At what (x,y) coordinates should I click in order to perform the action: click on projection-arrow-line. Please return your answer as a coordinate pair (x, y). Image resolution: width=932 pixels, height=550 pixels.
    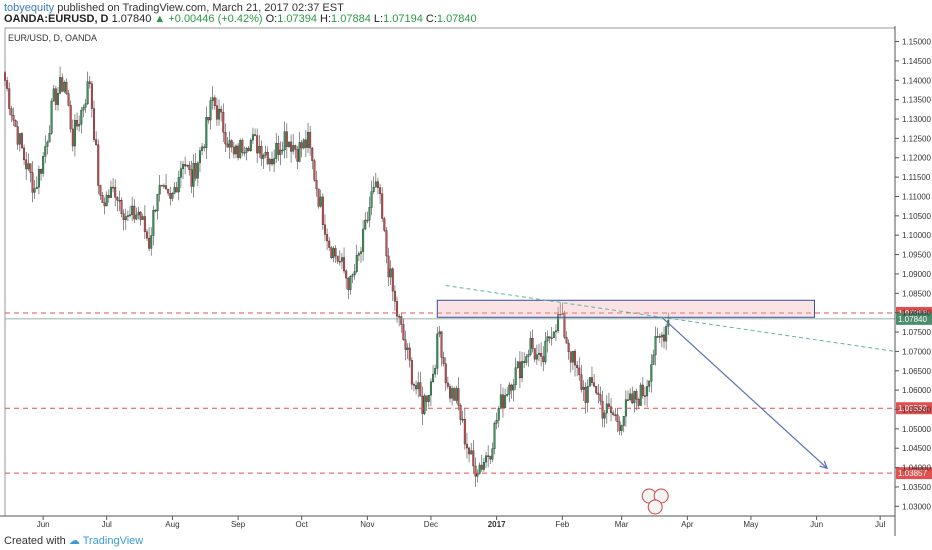
    Looking at the image, I should click on (744, 392).